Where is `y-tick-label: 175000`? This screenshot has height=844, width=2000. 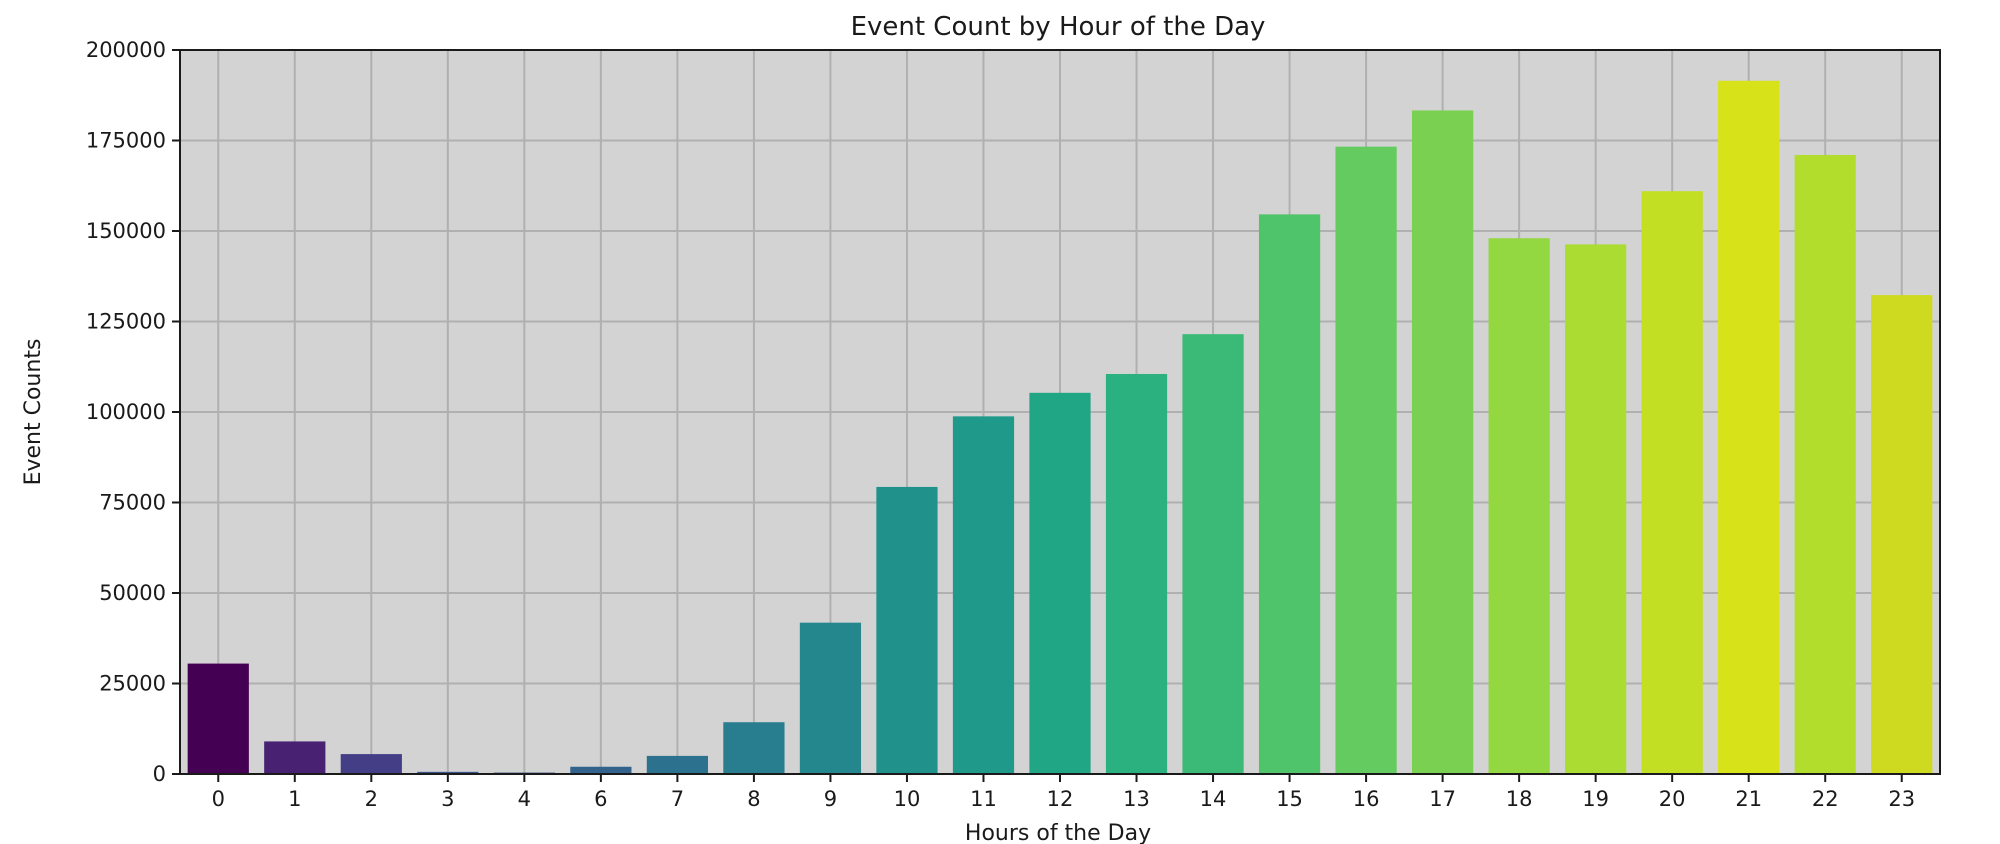 y-tick-label: 175000 is located at coordinates (126, 141).